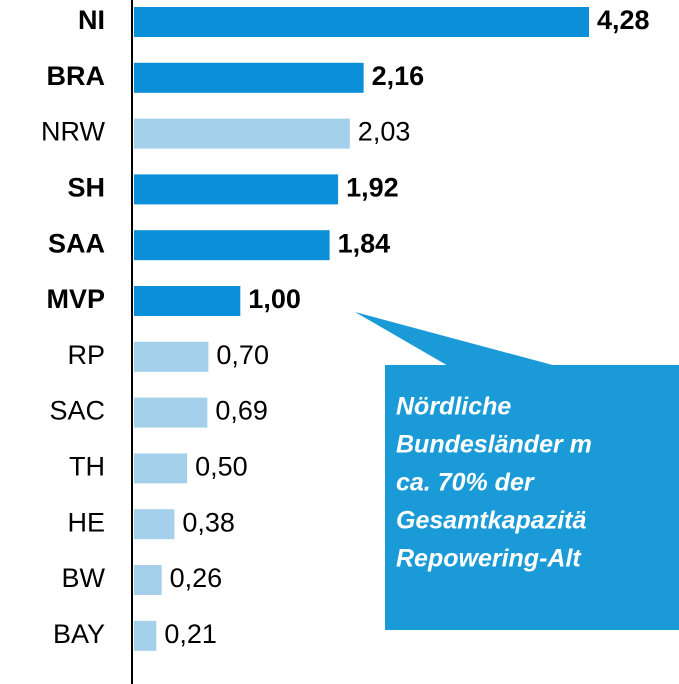  I want to click on category-label: SH, so click(86, 188).